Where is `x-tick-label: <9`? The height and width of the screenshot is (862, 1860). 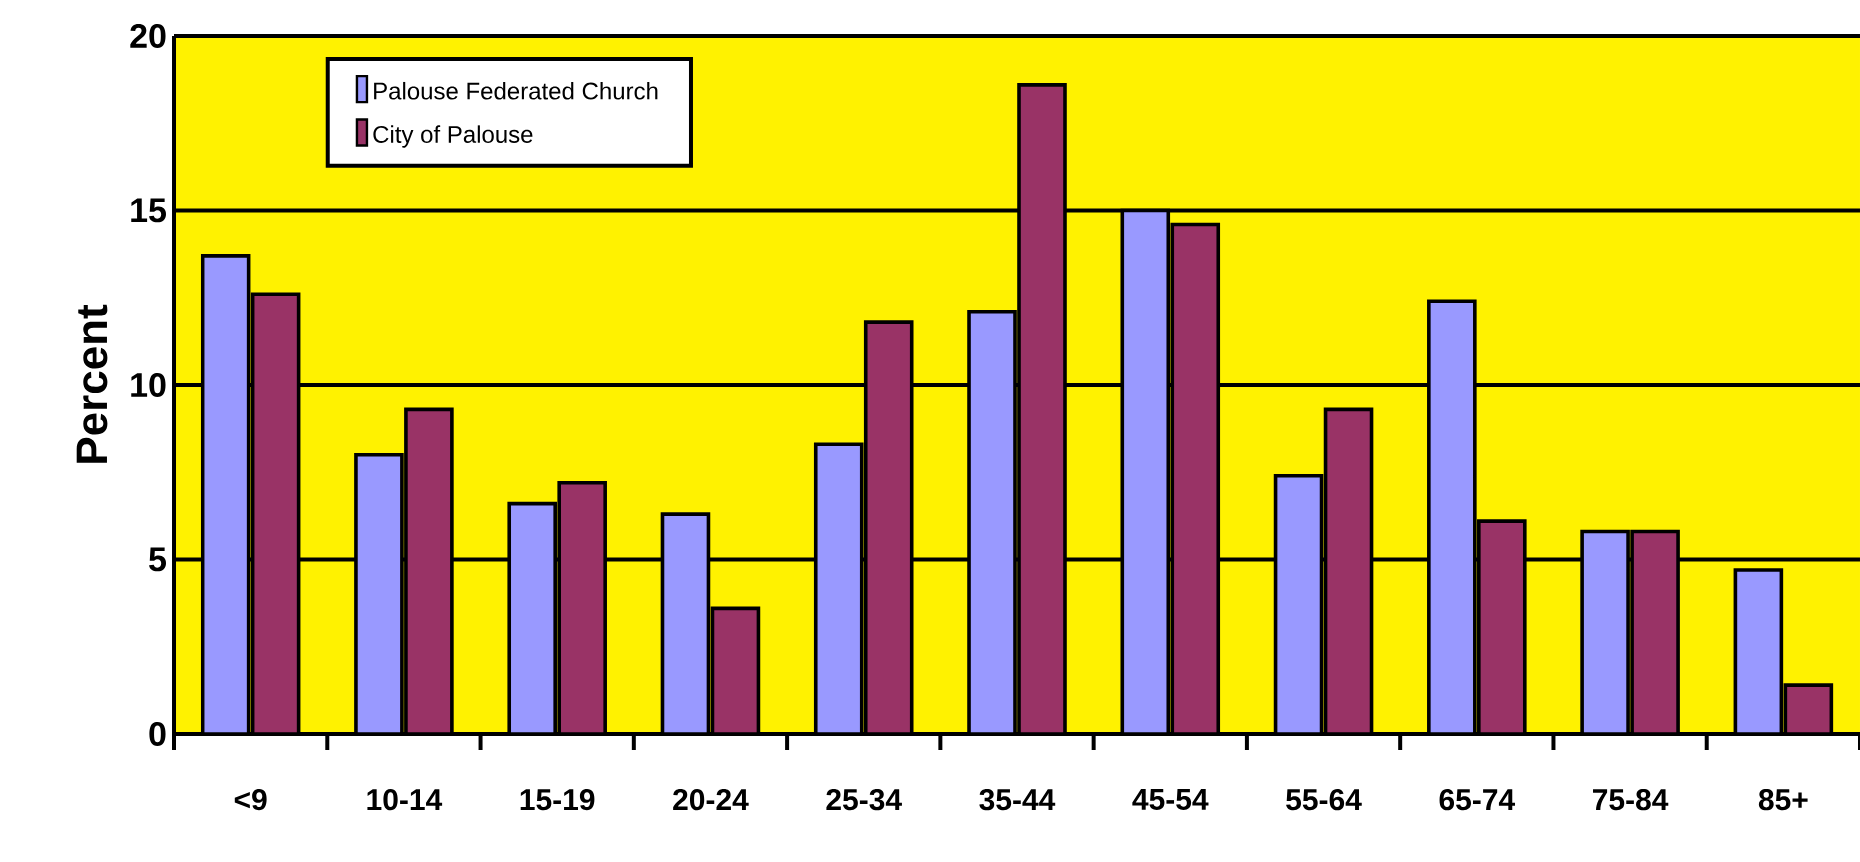 x-tick-label: <9 is located at coordinates (250, 800).